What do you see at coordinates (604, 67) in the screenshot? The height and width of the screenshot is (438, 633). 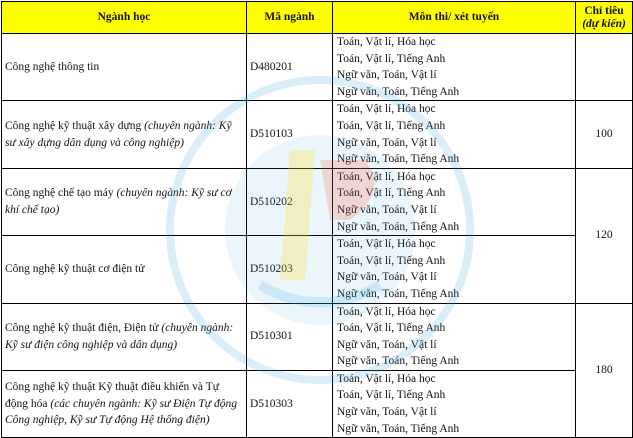 I see `quota` at bounding box center [604, 67].